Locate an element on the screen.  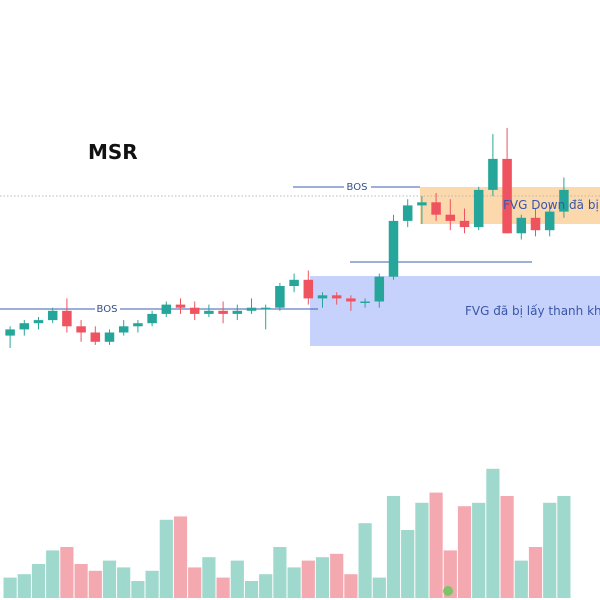
fvg-label: FVG đã bị lấy thanh khoản is located at coordinates (532, 311).